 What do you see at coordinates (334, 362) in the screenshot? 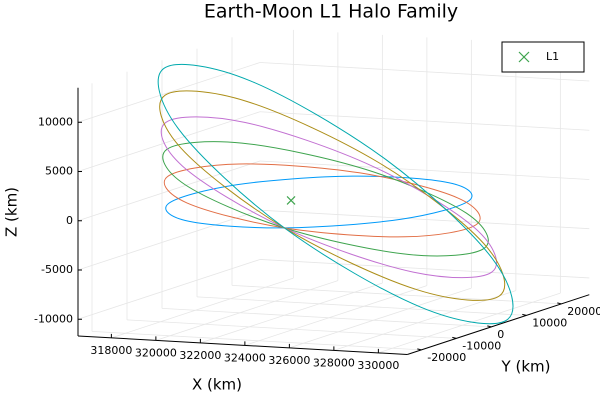
I see `x-tick-label: 328000` at bounding box center [334, 362].